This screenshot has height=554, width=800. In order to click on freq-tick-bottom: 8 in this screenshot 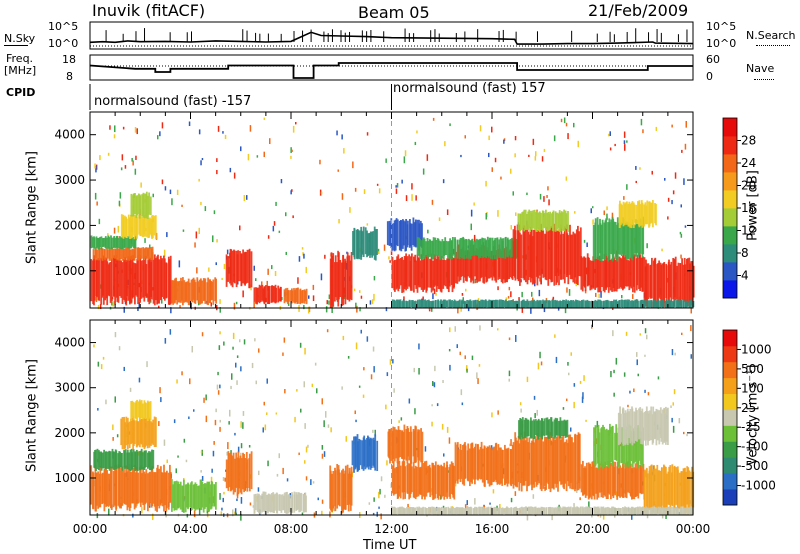, I will do `click(69, 76)`.